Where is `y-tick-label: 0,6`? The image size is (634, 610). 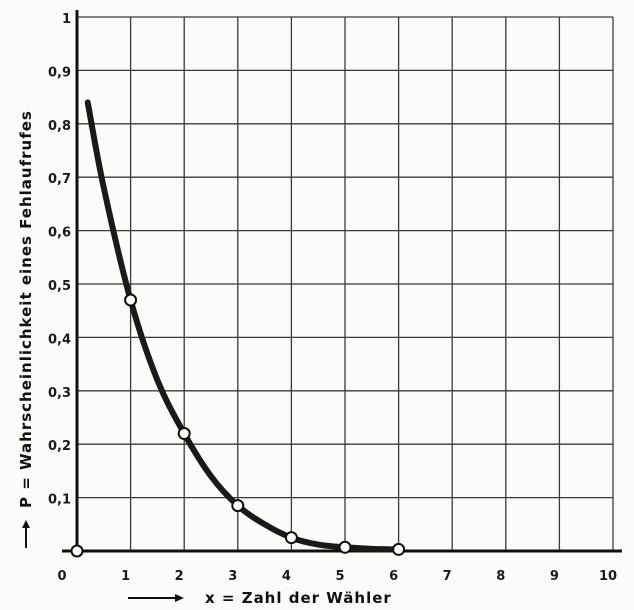
y-tick-label: 0,6 is located at coordinates (59, 233).